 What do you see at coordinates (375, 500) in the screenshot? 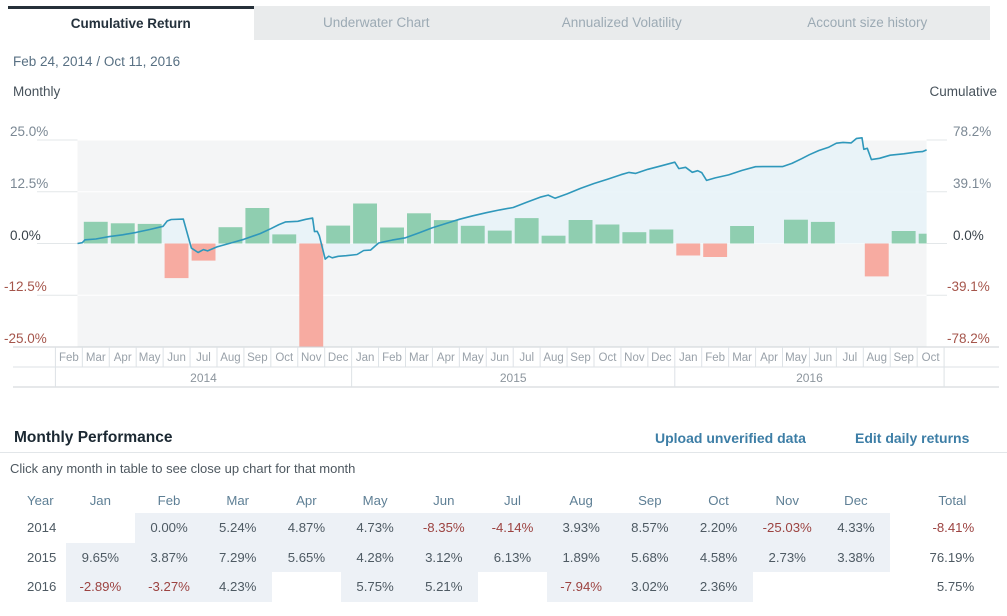
I see `column-header-may: May` at bounding box center [375, 500].